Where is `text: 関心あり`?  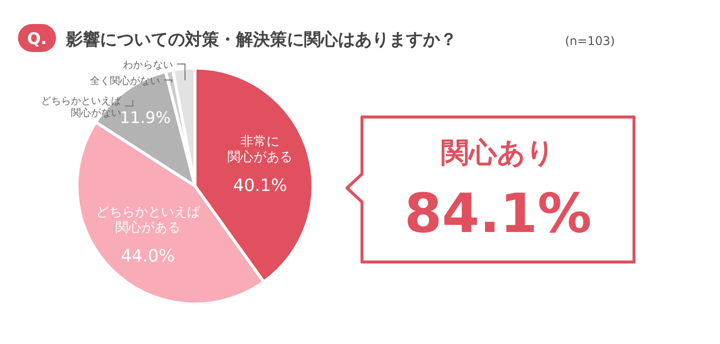
text: 関心あり is located at coordinates (498, 152).